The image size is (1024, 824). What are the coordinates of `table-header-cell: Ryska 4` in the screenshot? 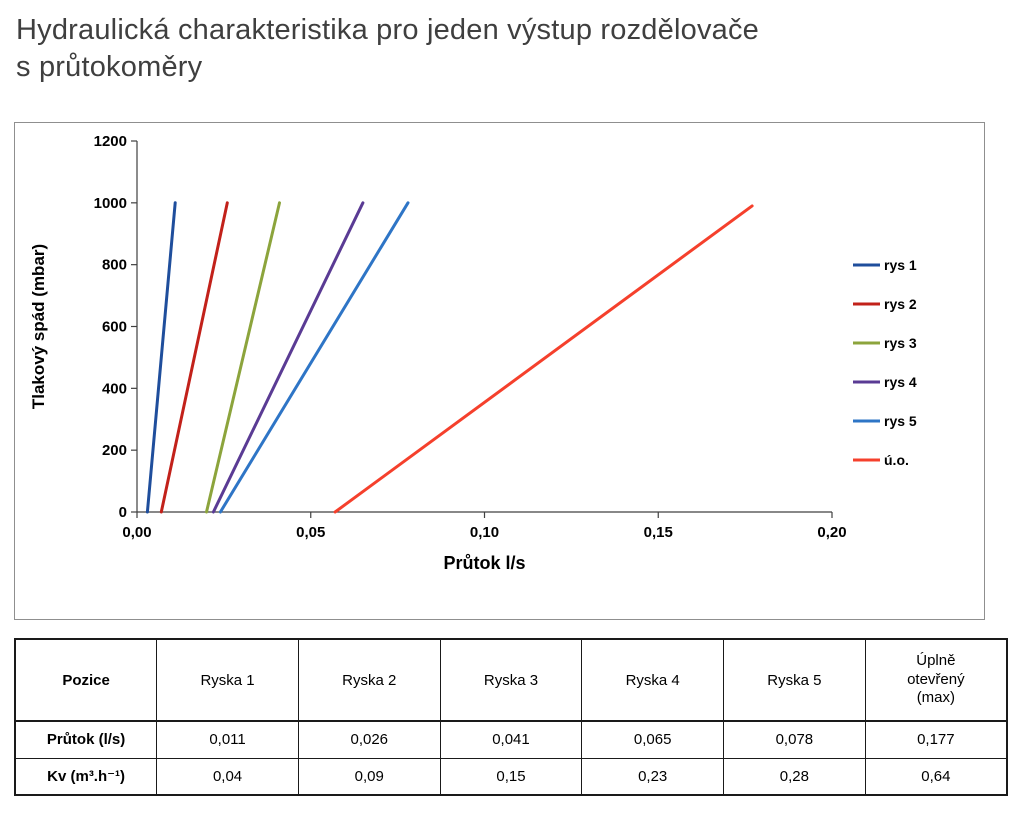 It's located at (653, 680).